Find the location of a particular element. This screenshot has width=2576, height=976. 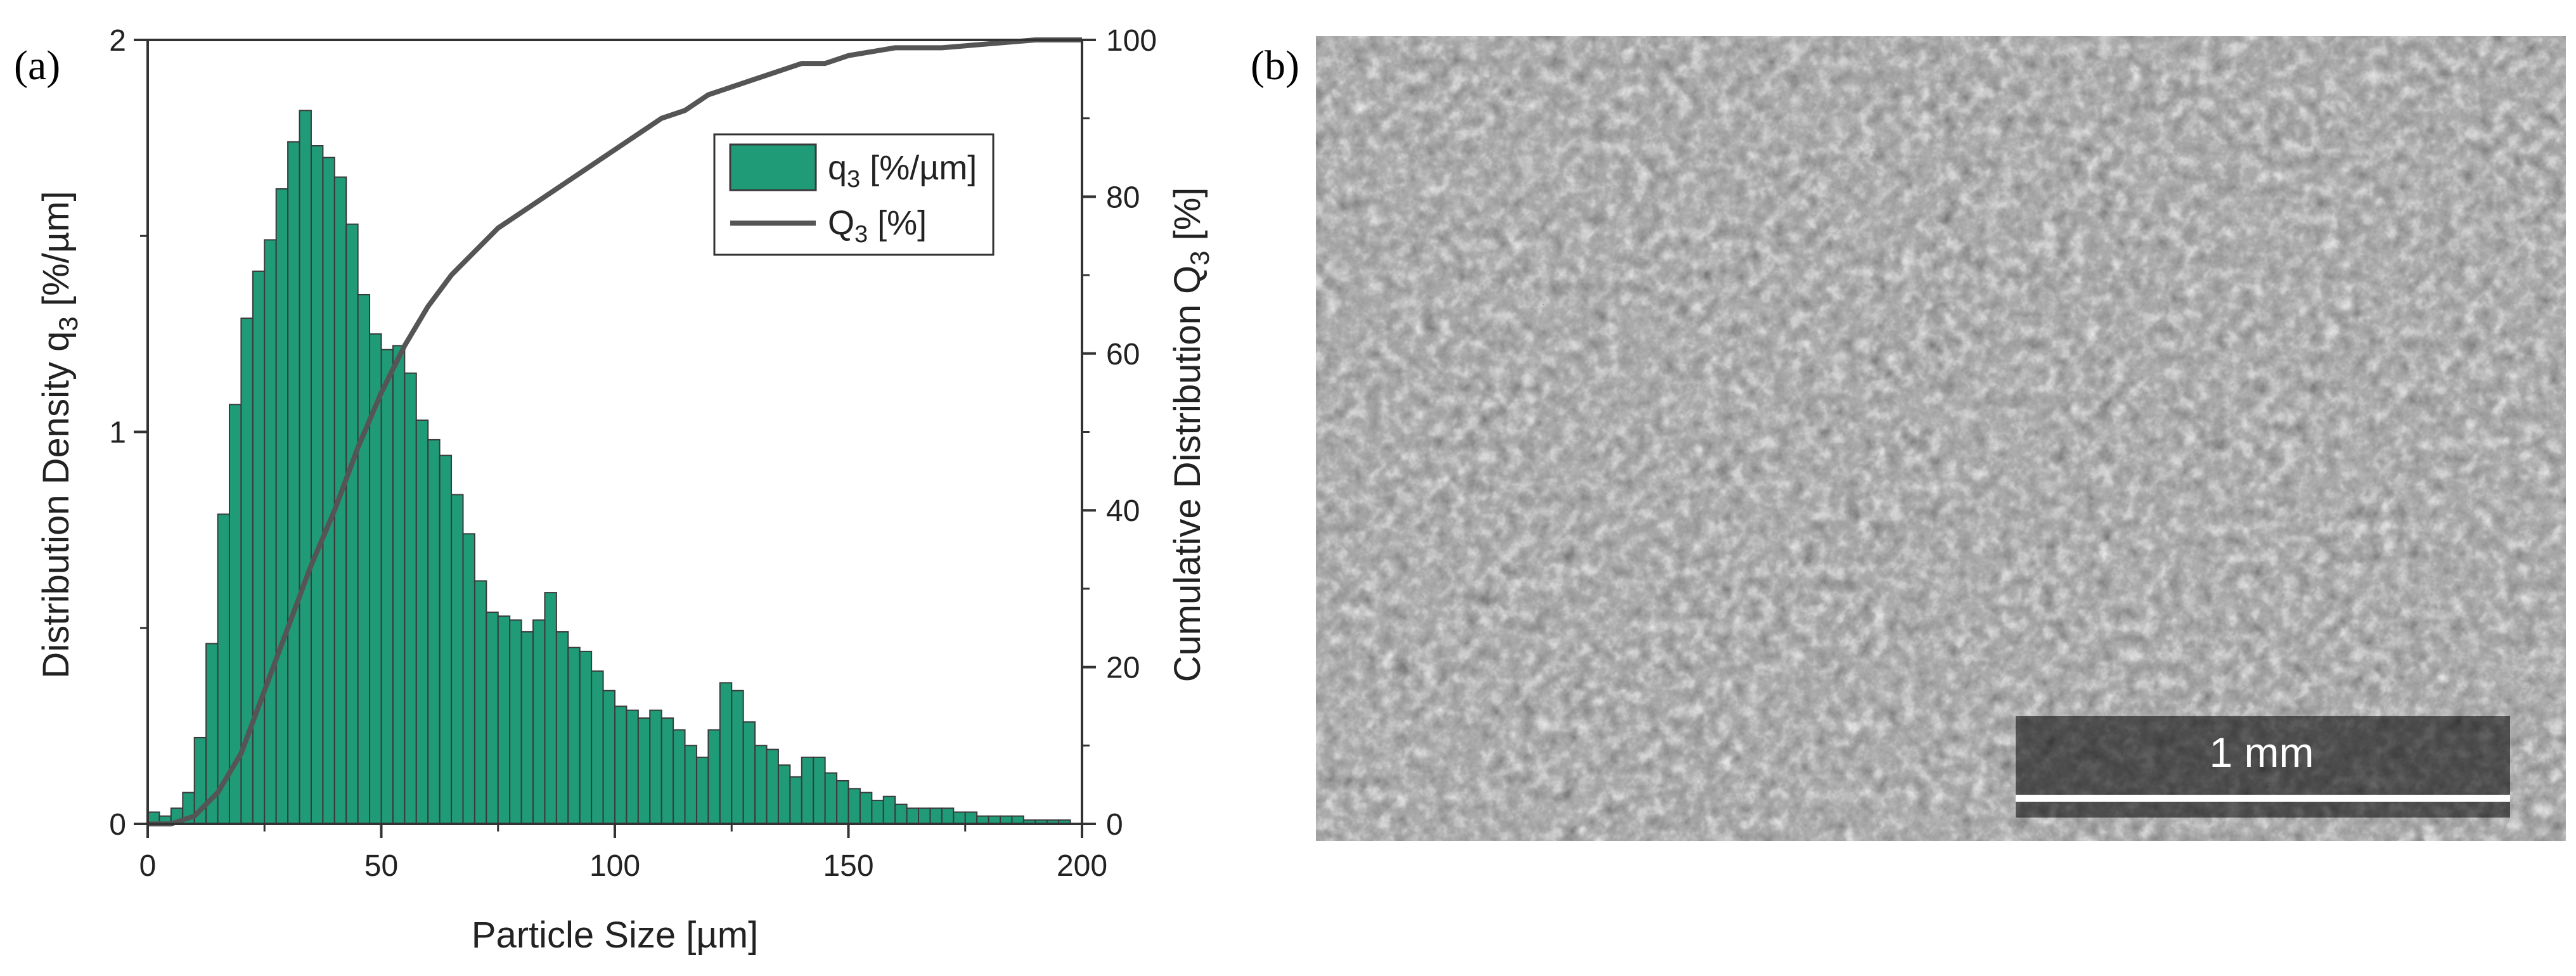

legend: q3 [%/µm] Q3 [%] is located at coordinates (854, 194).